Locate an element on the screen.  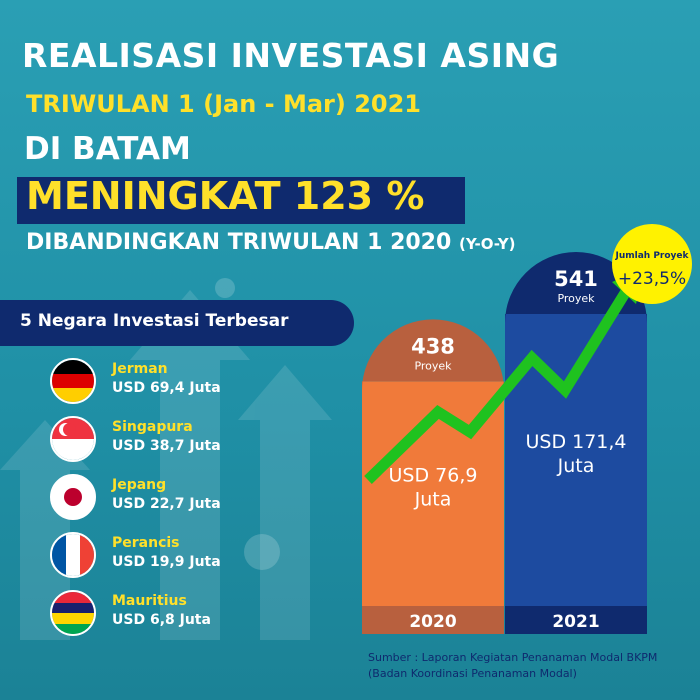
country-value: USD 38,7 Juta is located at coordinates (166, 446).